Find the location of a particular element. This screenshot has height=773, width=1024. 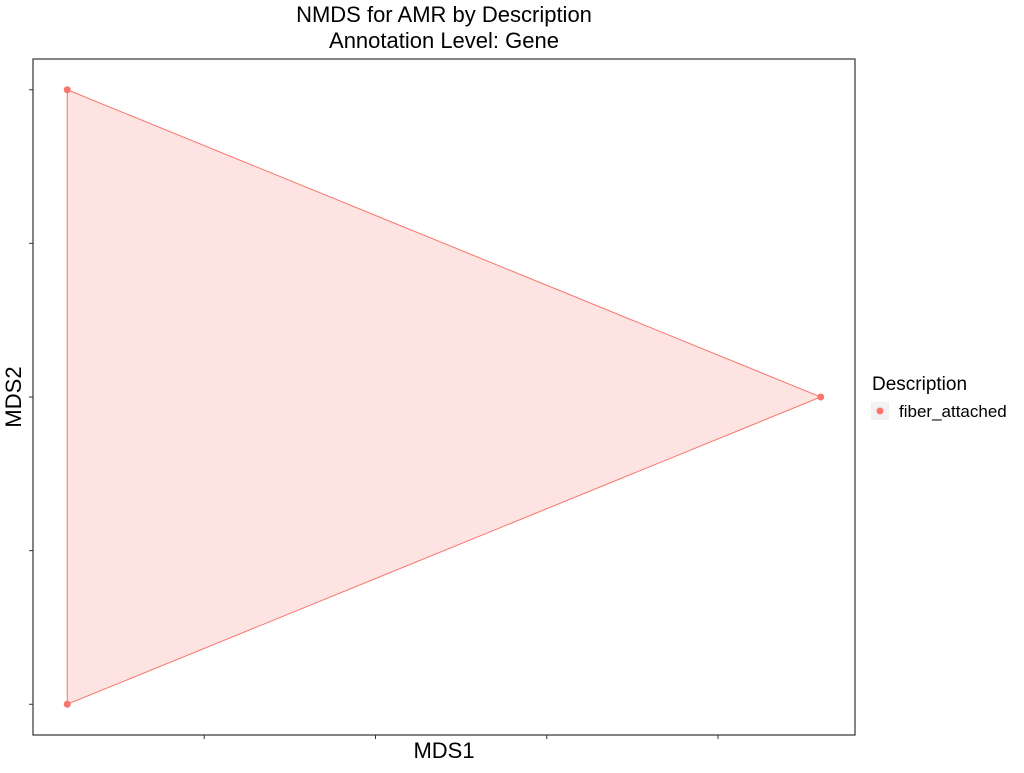

y-axis-label: MDS2 is located at coordinates (13, 396).